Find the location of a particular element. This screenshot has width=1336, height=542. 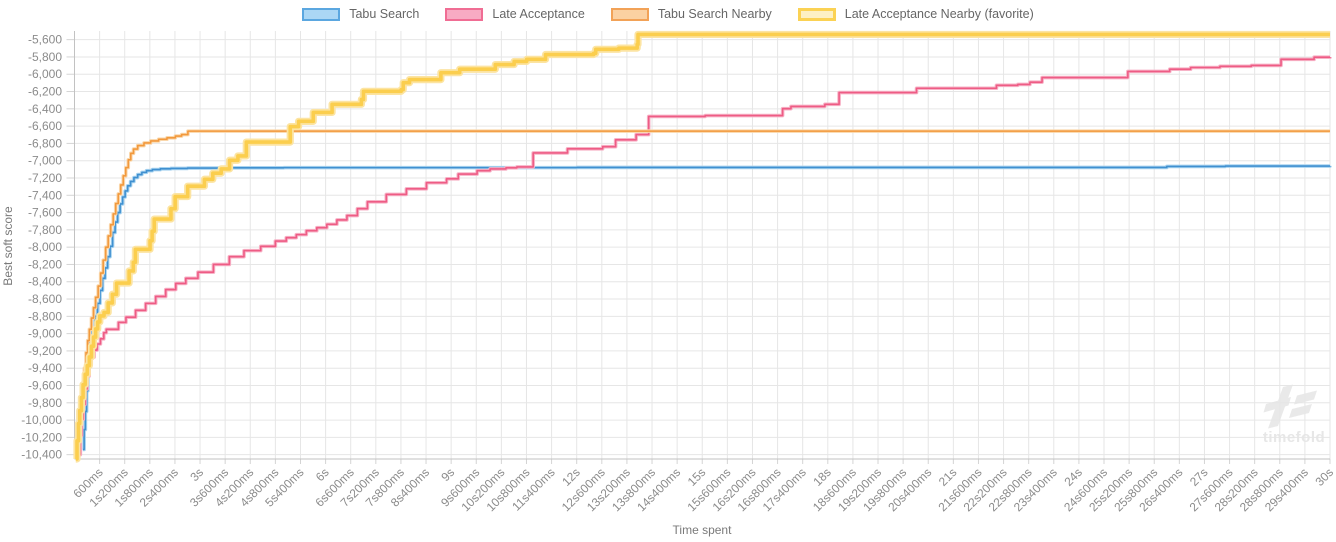

y-tick-label: -8,000 is located at coordinates (45, 247).